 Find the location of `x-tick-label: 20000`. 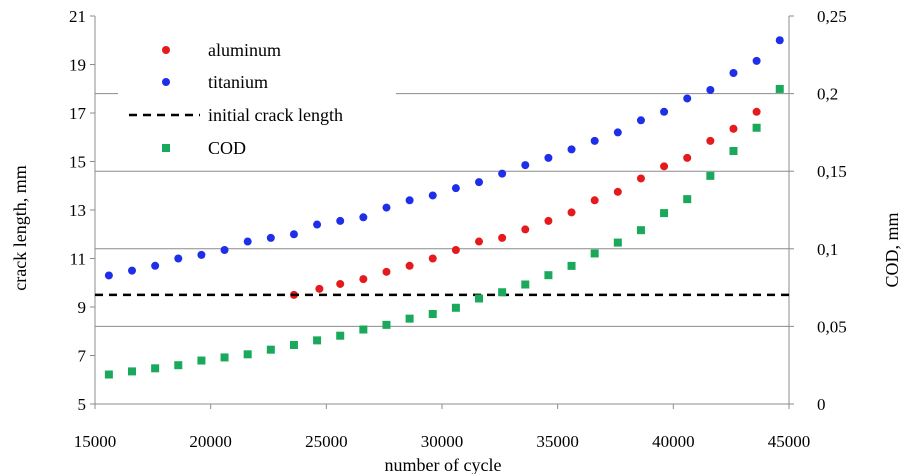

x-tick-label: 20000 is located at coordinates (210, 441).